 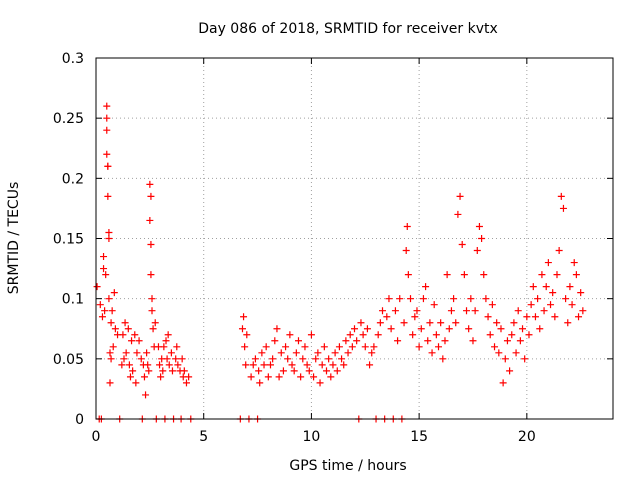 What do you see at coordinates (419, 437) in the screenshot?
I see `x-tick-label: 15` at bounding box center [419, 437].